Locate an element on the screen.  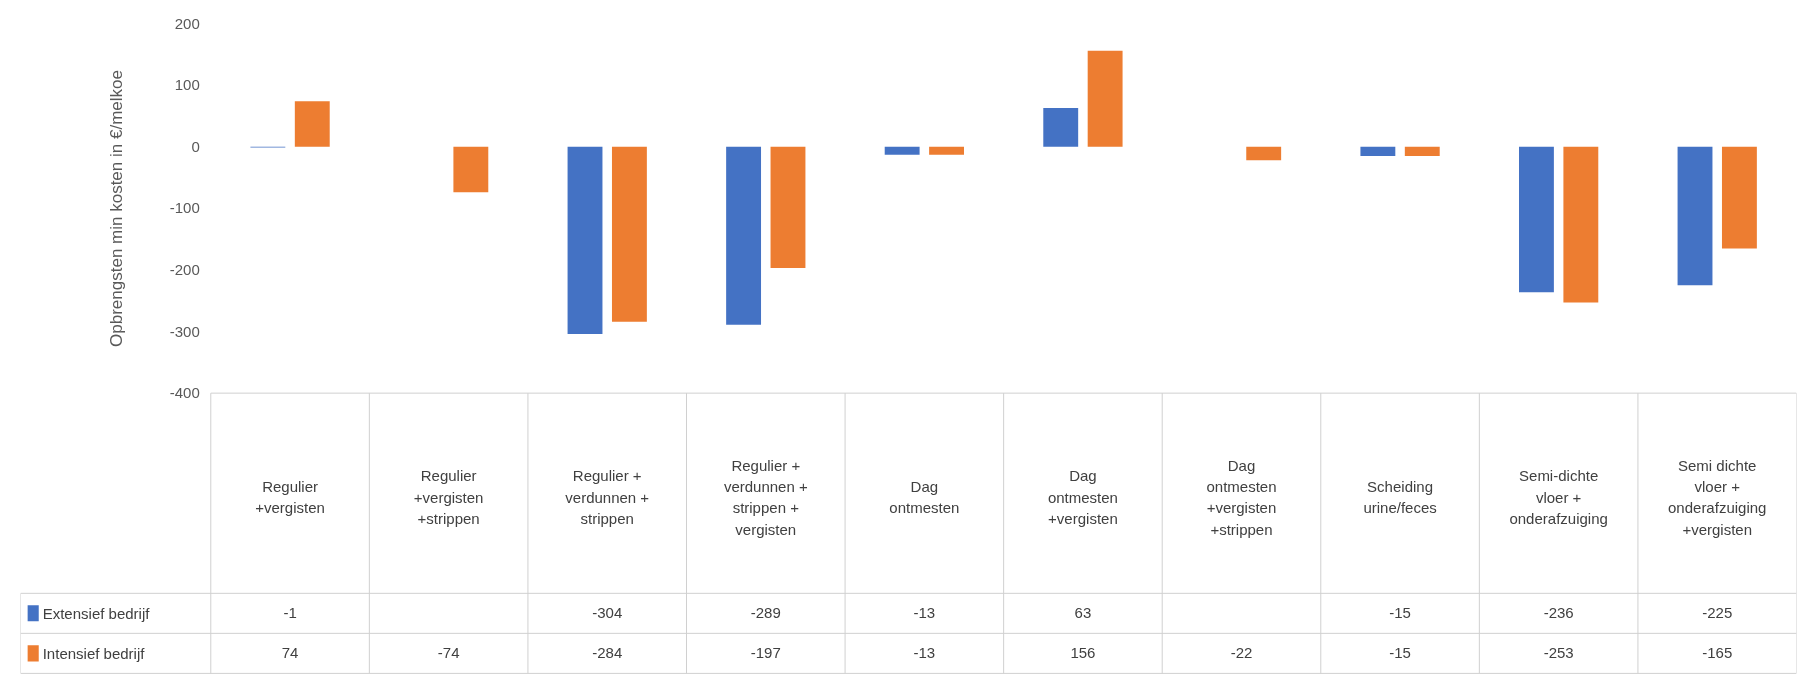
legend-label: Intensief bedrijf is located at coordinates (94, 653).